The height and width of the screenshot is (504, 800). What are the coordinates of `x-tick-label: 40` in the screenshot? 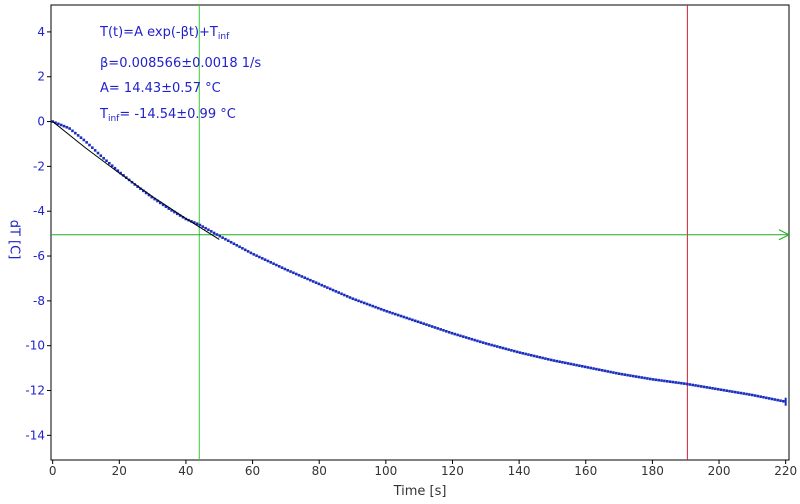 It's located at (185, 471).